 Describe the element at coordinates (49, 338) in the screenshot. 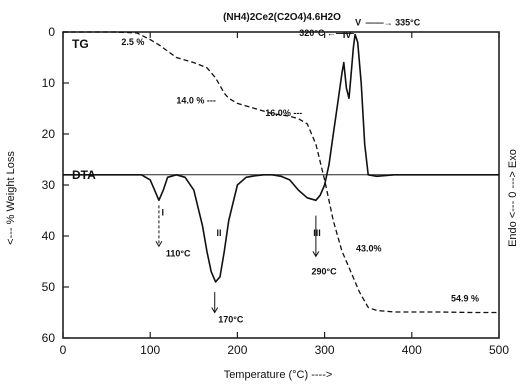

I see `y-tick-label: 60` at that location.